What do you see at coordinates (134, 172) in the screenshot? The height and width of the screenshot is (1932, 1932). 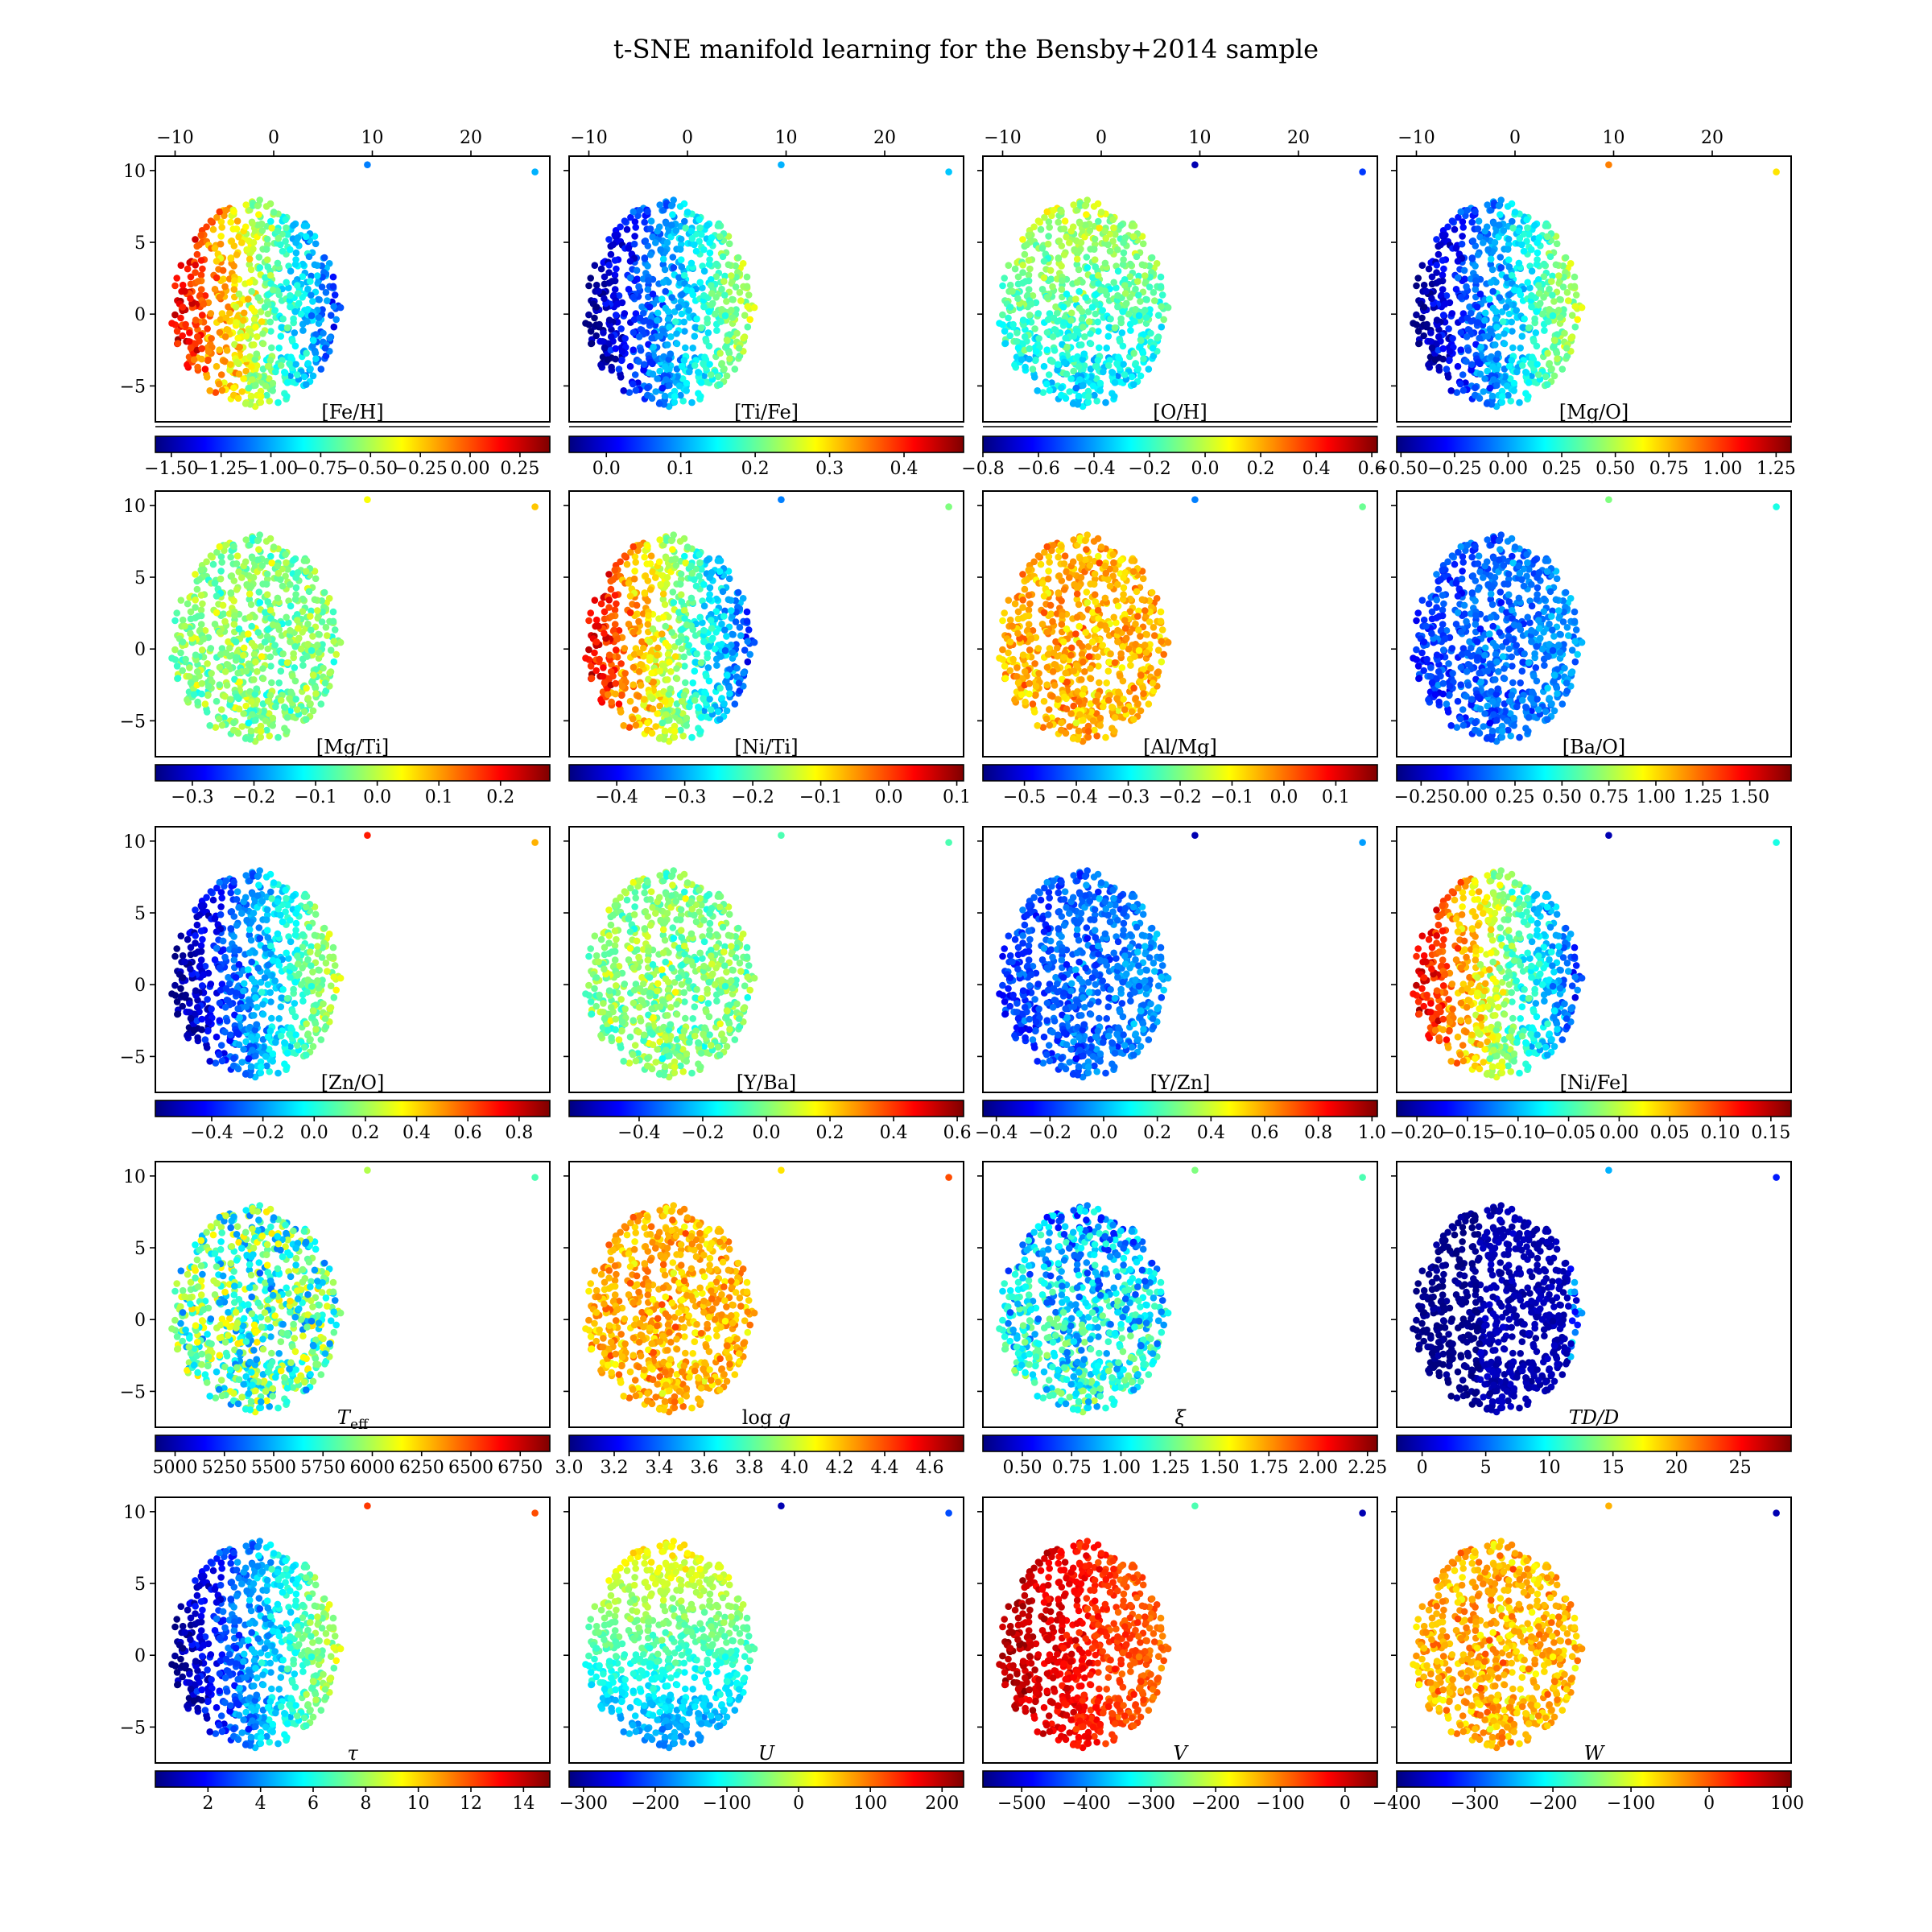 I see `y-tick-label: 10` at bounding box center [134, 172].